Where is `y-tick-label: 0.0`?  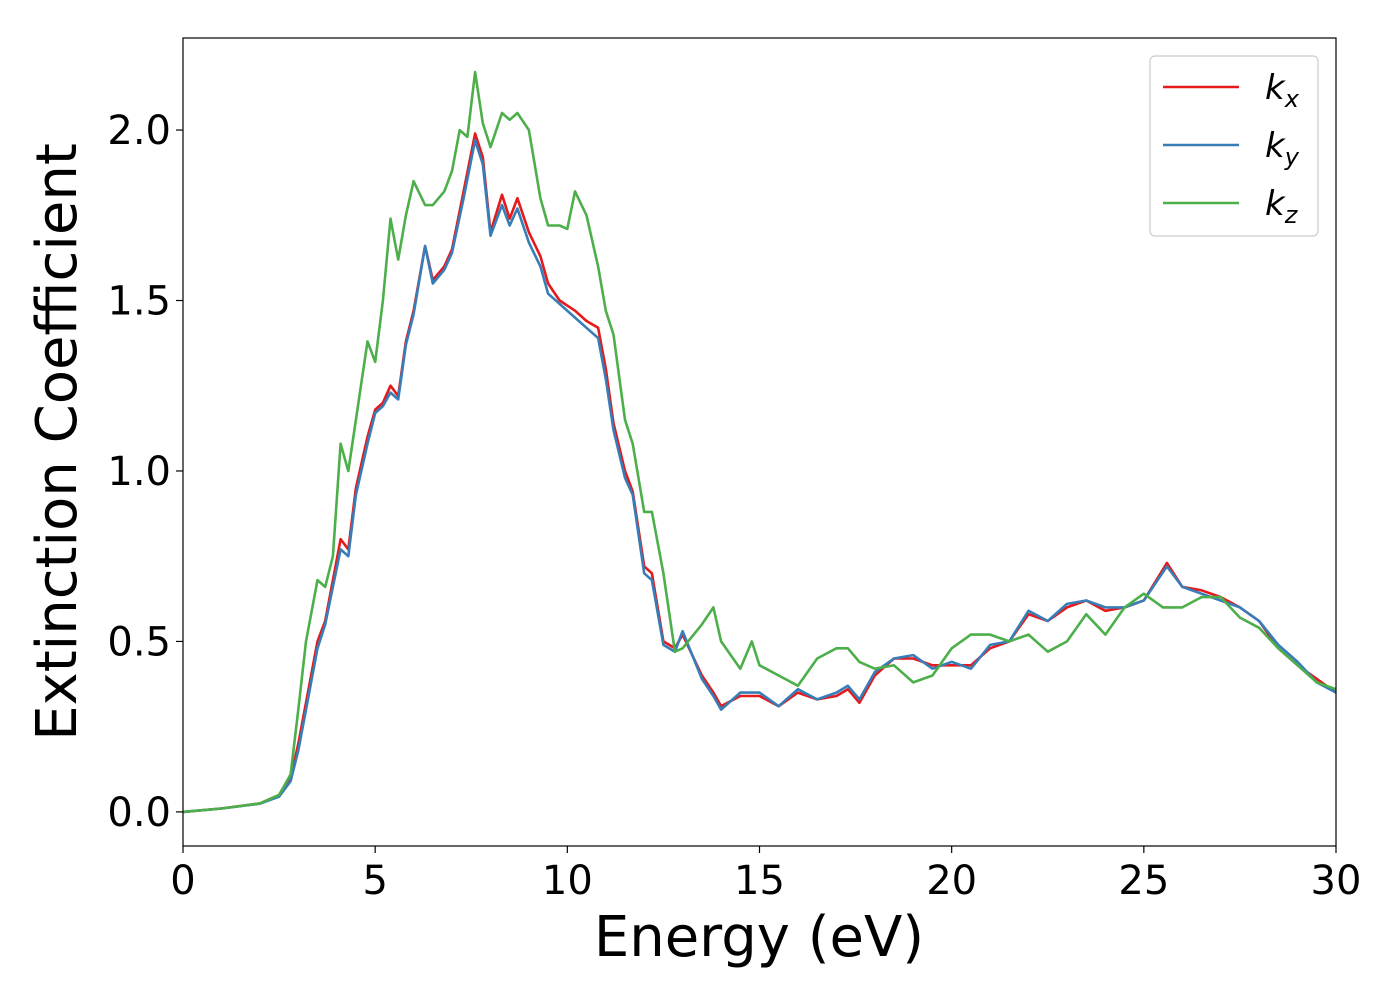 y-tick-label: 0.0 is located at coordinates (139, 813).